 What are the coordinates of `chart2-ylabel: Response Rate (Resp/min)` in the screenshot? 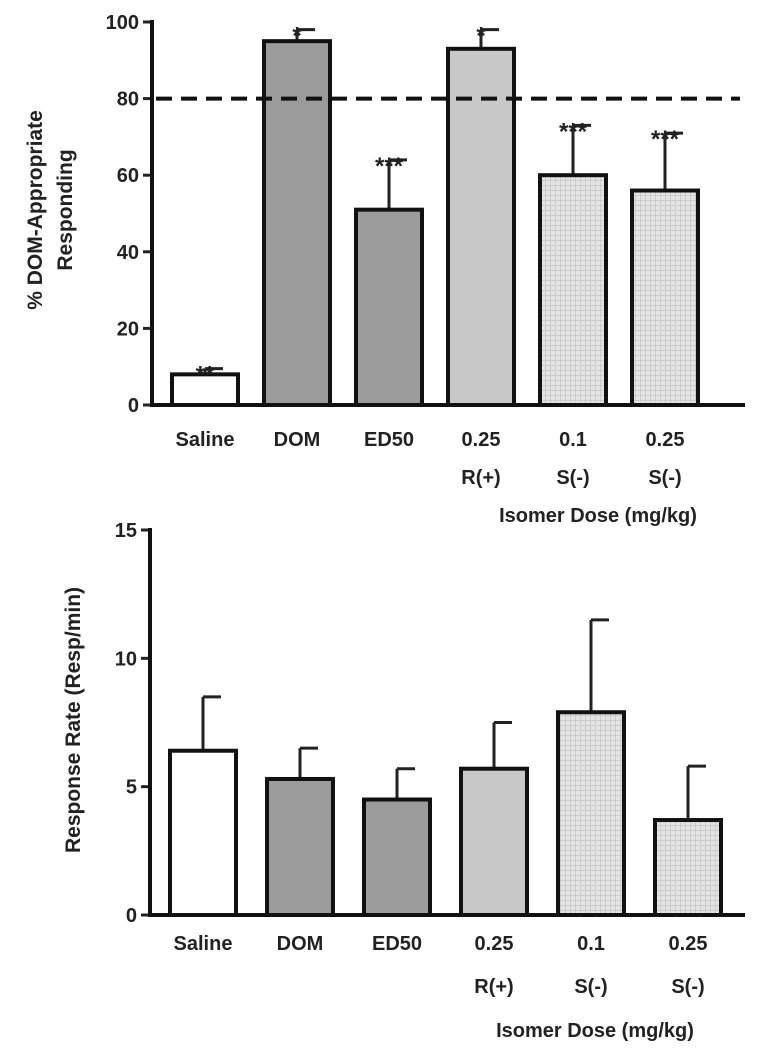 It's located at (73, 720).